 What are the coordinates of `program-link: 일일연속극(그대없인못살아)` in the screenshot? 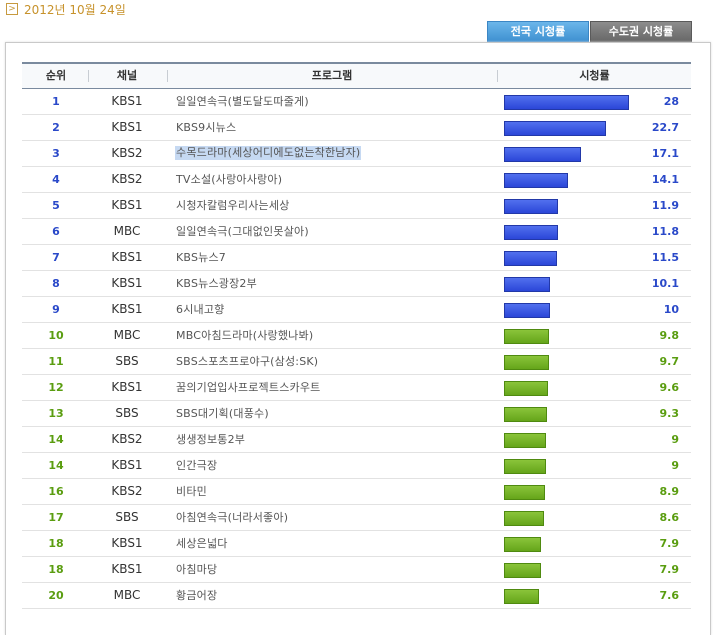 It's located at (242, 231).